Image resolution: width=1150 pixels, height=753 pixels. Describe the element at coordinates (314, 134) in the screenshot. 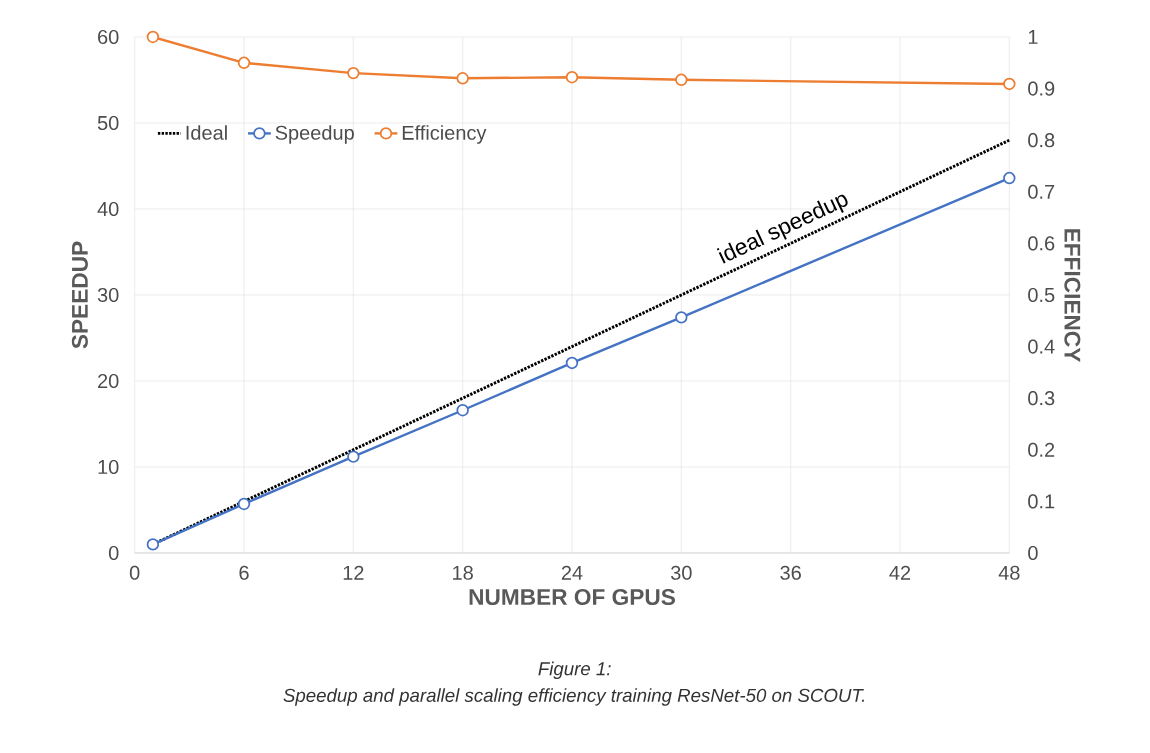

I see `legend-label: Speedup` at that location.